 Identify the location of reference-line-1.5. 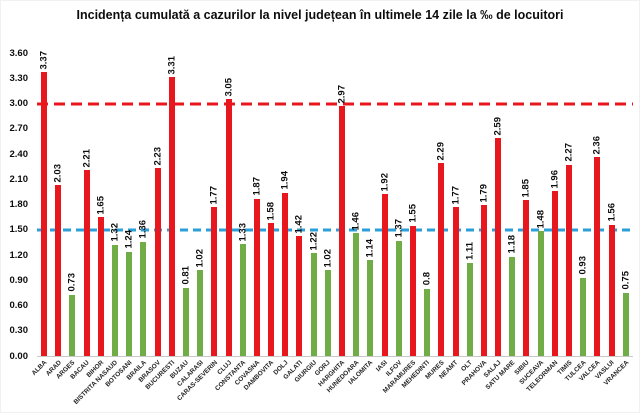
(335, 230).